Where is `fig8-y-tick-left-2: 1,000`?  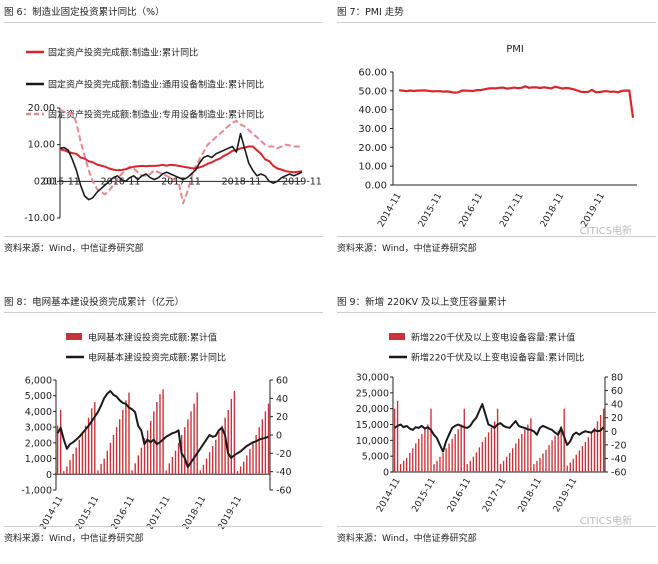
fig8-y-tick-left-2: 1,000 is located at coordinates (38, 459).